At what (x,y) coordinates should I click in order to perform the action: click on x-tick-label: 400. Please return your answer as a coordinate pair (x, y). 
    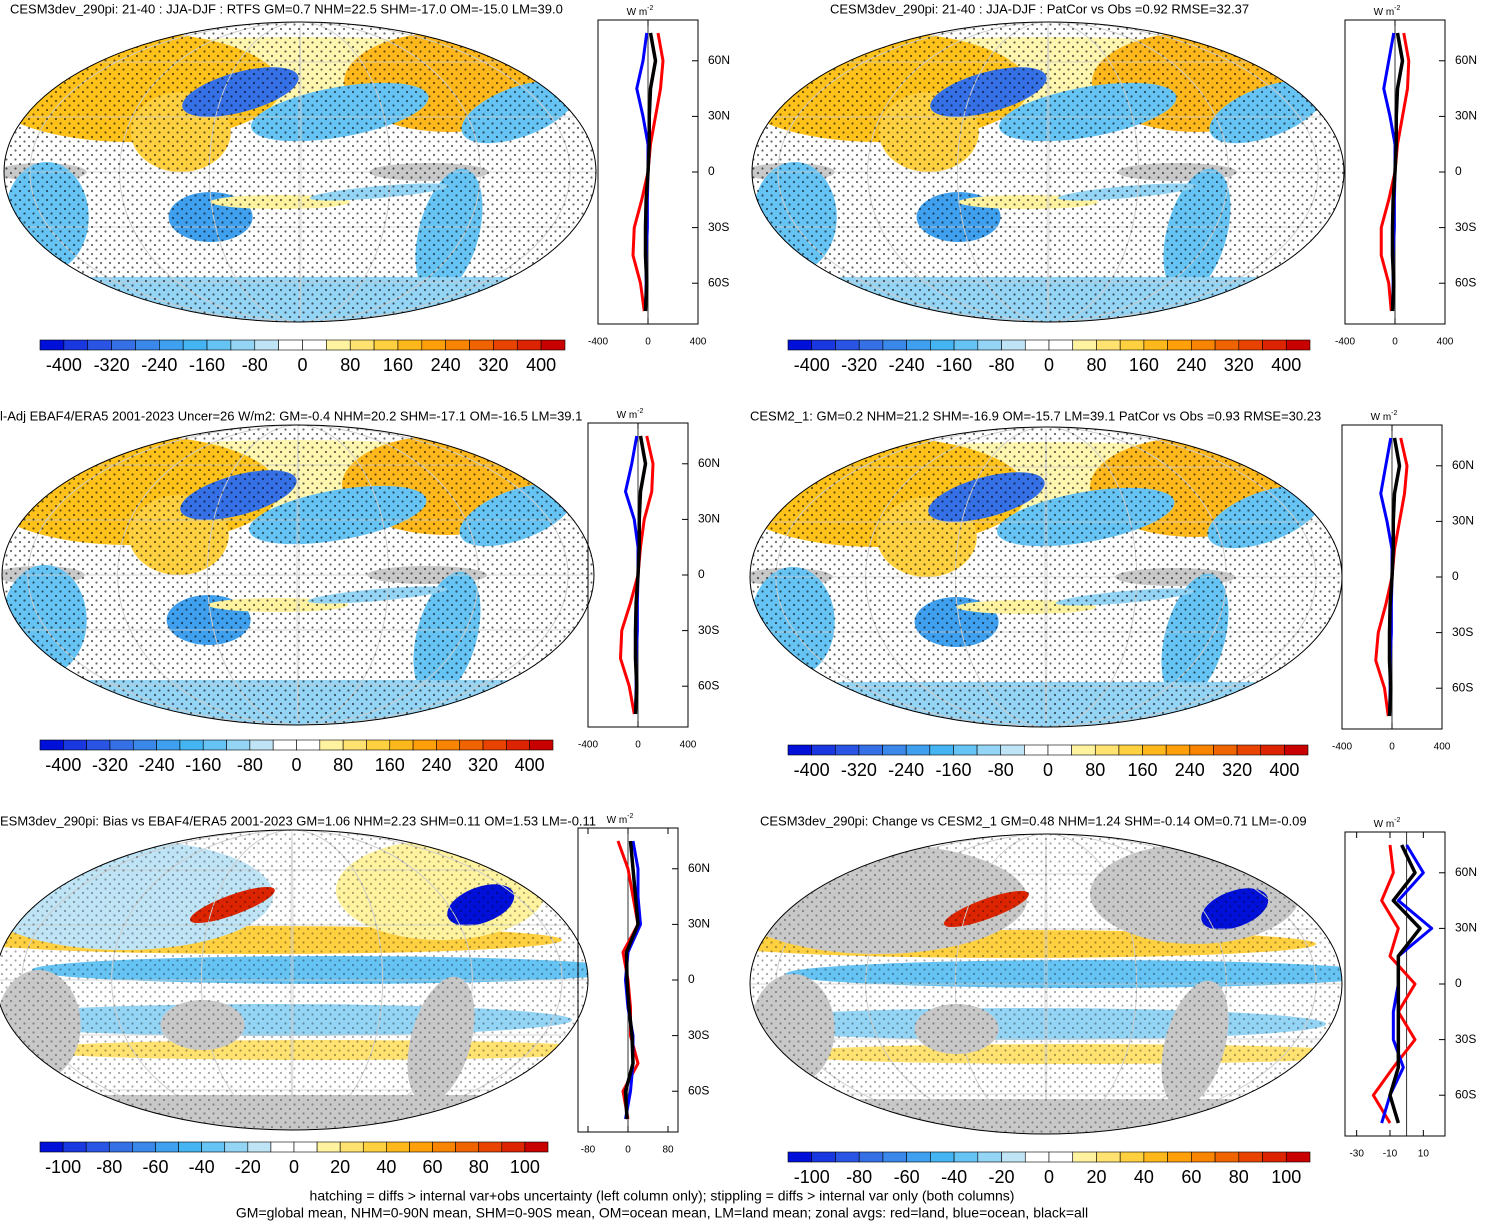
    Looking at the image, I should click on (688, 745).